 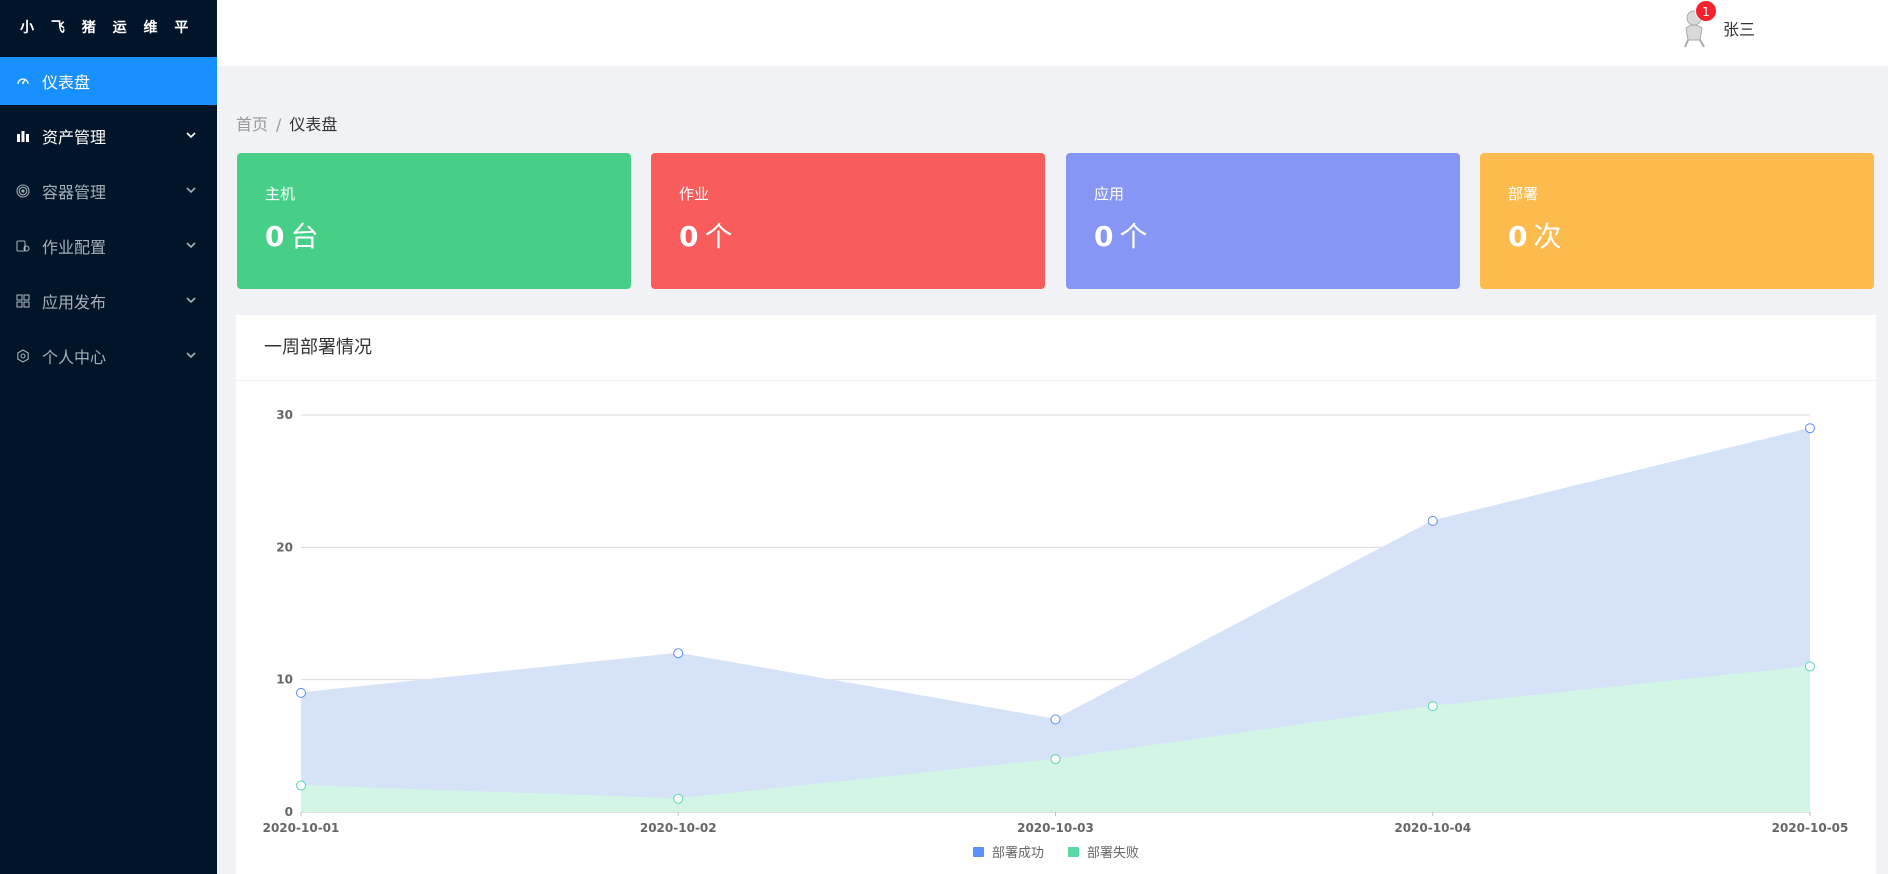 I want to click on avatar-figure-icon, so click(x=1694, y=29).